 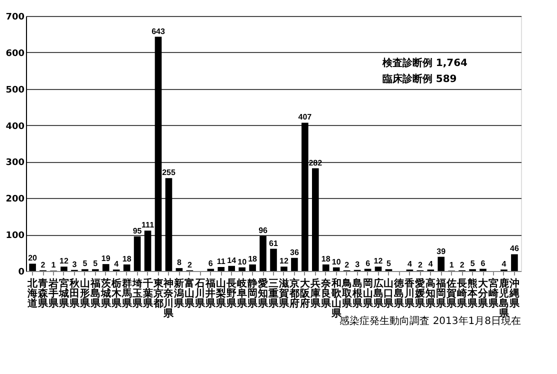 What do you see at coordinates (315, 294) in the screenshot?
I see `x-tick-label: 兵庫県` at bounding box center [315, 294].